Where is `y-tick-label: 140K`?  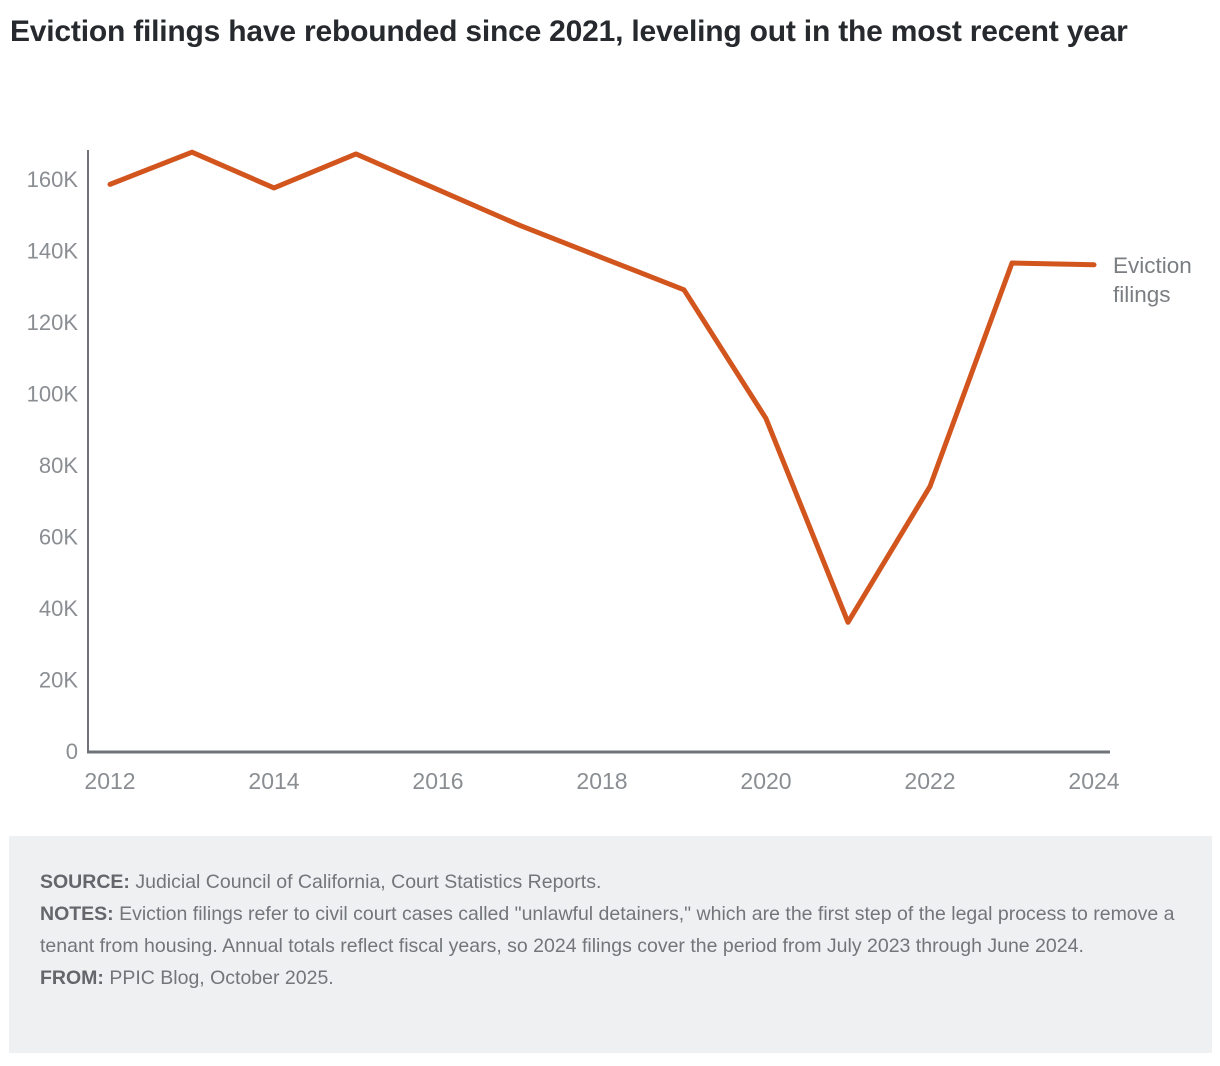 y-tick-label: 140K is located at coordinates (53, 251).